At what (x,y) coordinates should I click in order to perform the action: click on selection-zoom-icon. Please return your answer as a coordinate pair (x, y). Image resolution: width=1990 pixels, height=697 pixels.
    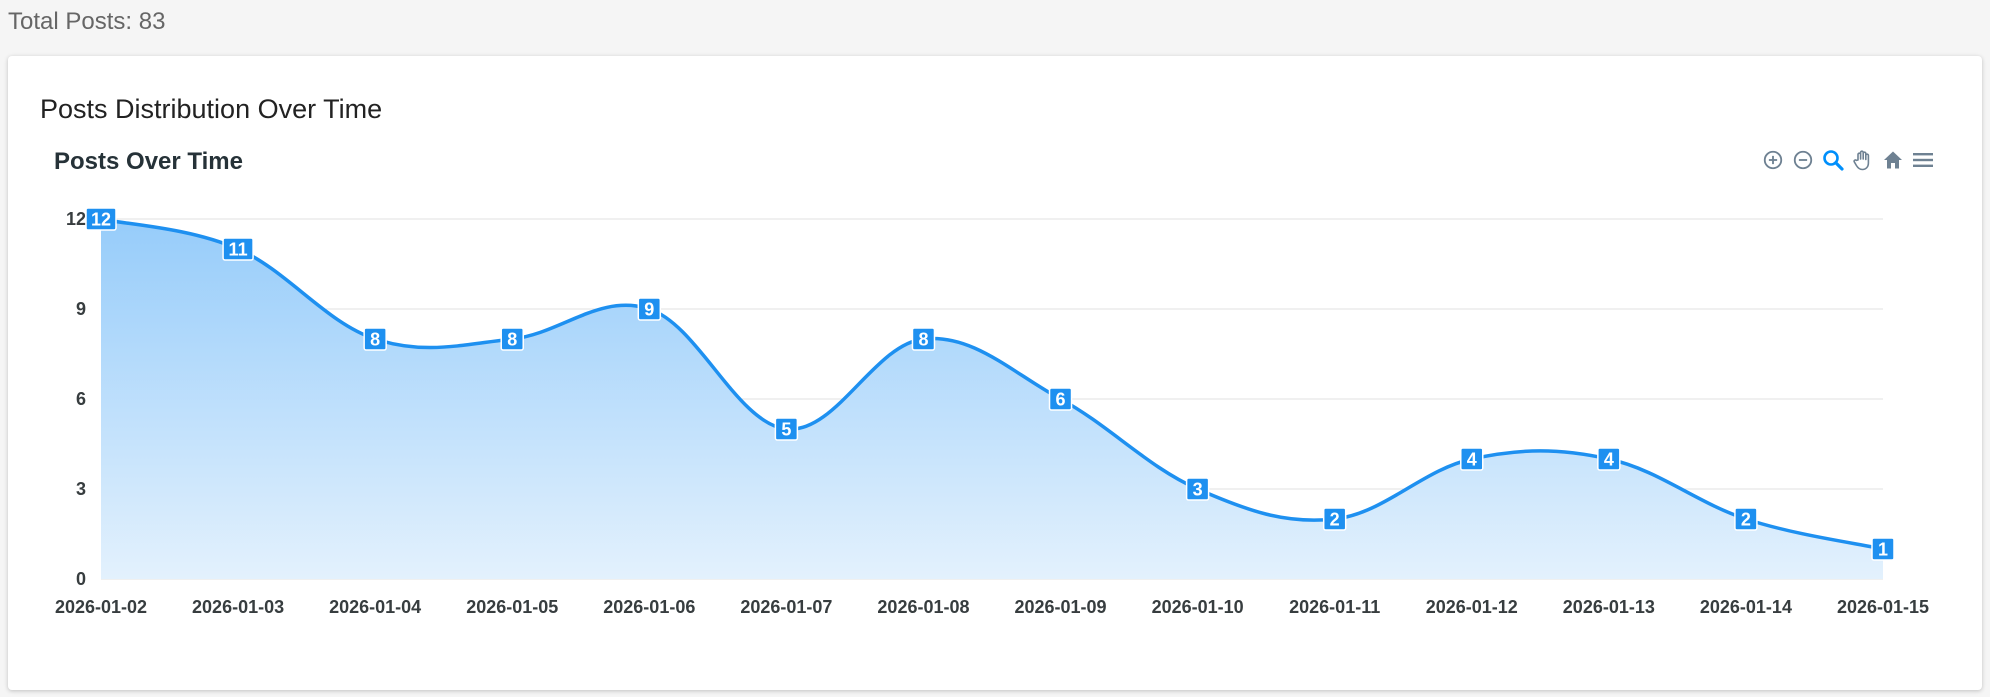
    Looking at the image, I should click on (1833, 160).